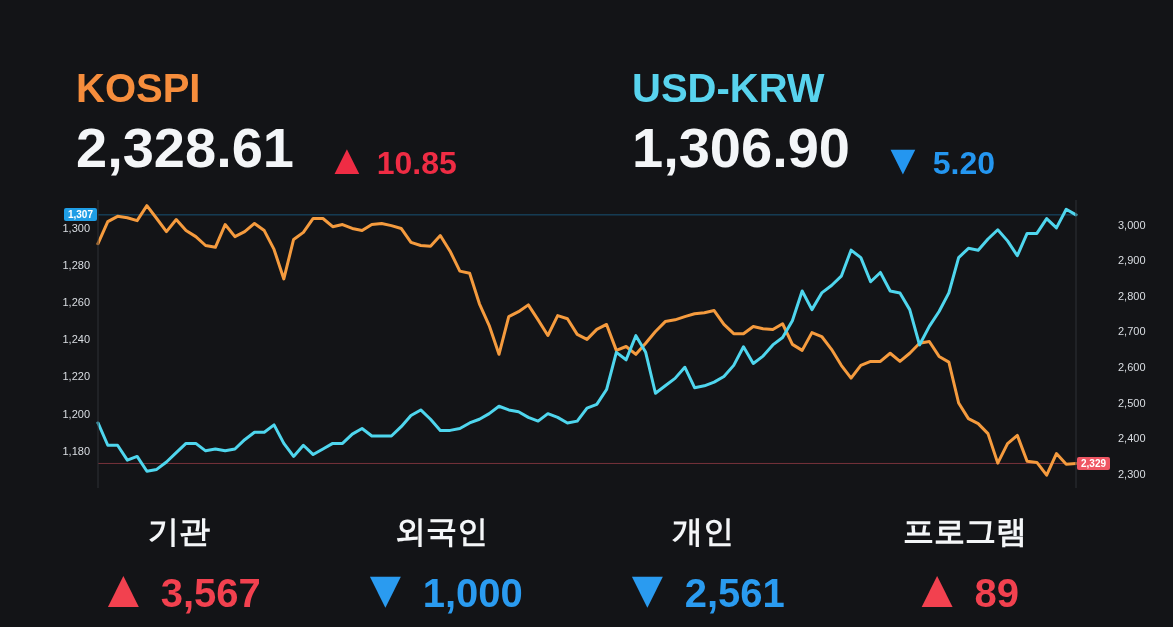 This screenshot has width=1173, height=627. Describe the element at coordinates (76, 450) in the screenshot. I see `y-tick-label: 1,180` at that location.